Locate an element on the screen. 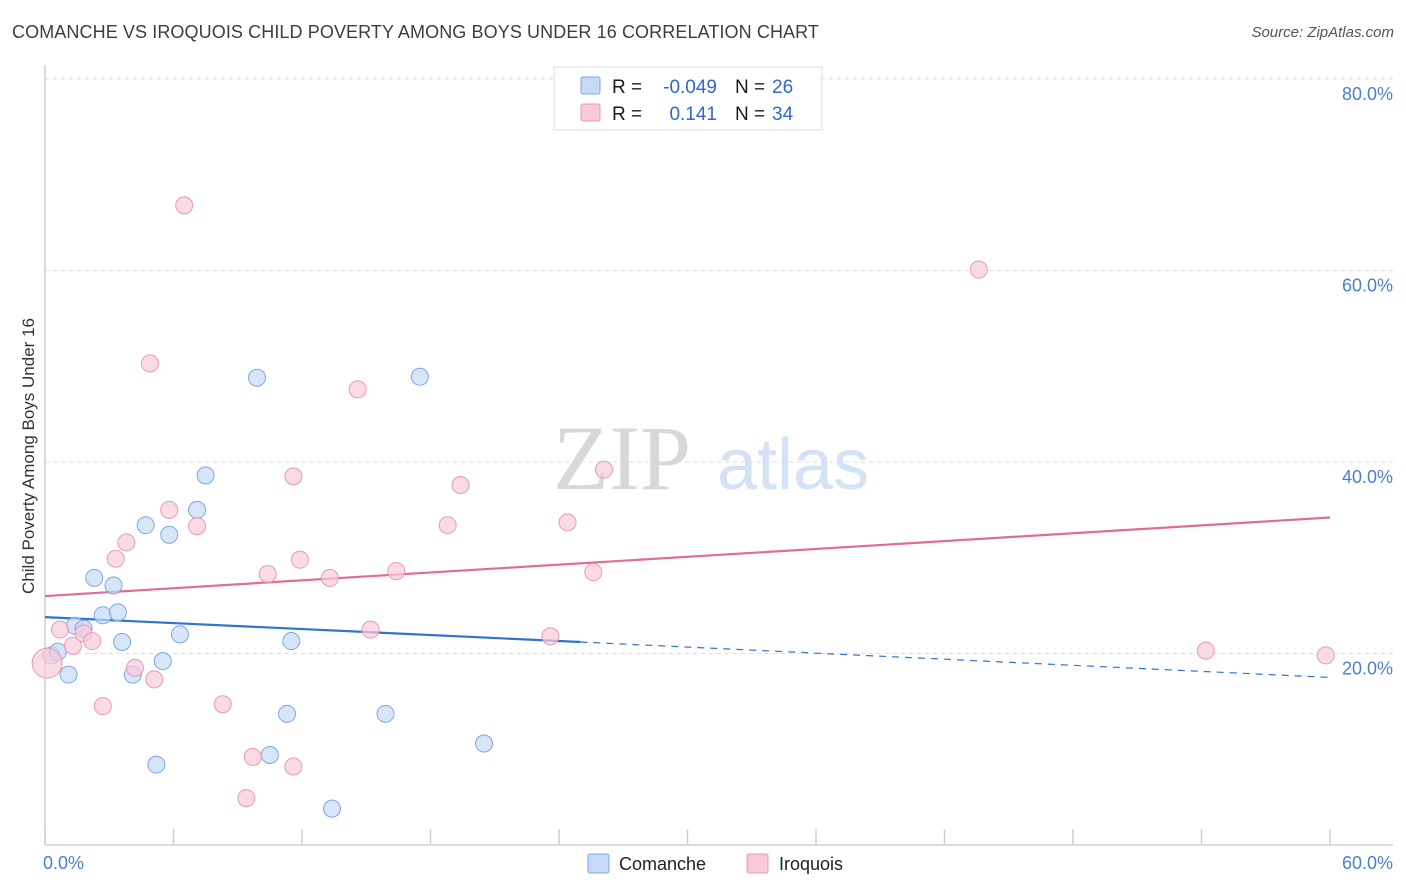 The height and width of the screenshot is (892, 1406). comanche-swatch is located at coordinates (590, 85).